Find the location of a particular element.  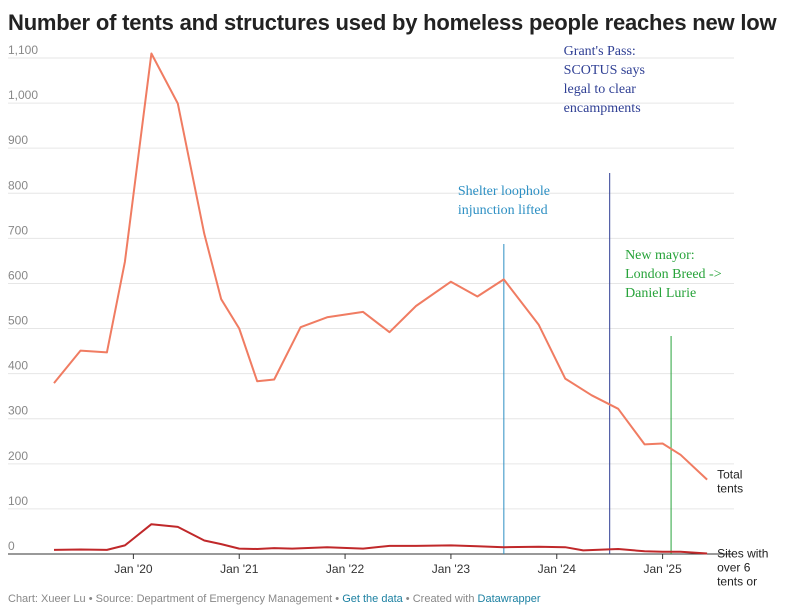

x-tick-label: Jan '23 is located at coordinates (451, 569).